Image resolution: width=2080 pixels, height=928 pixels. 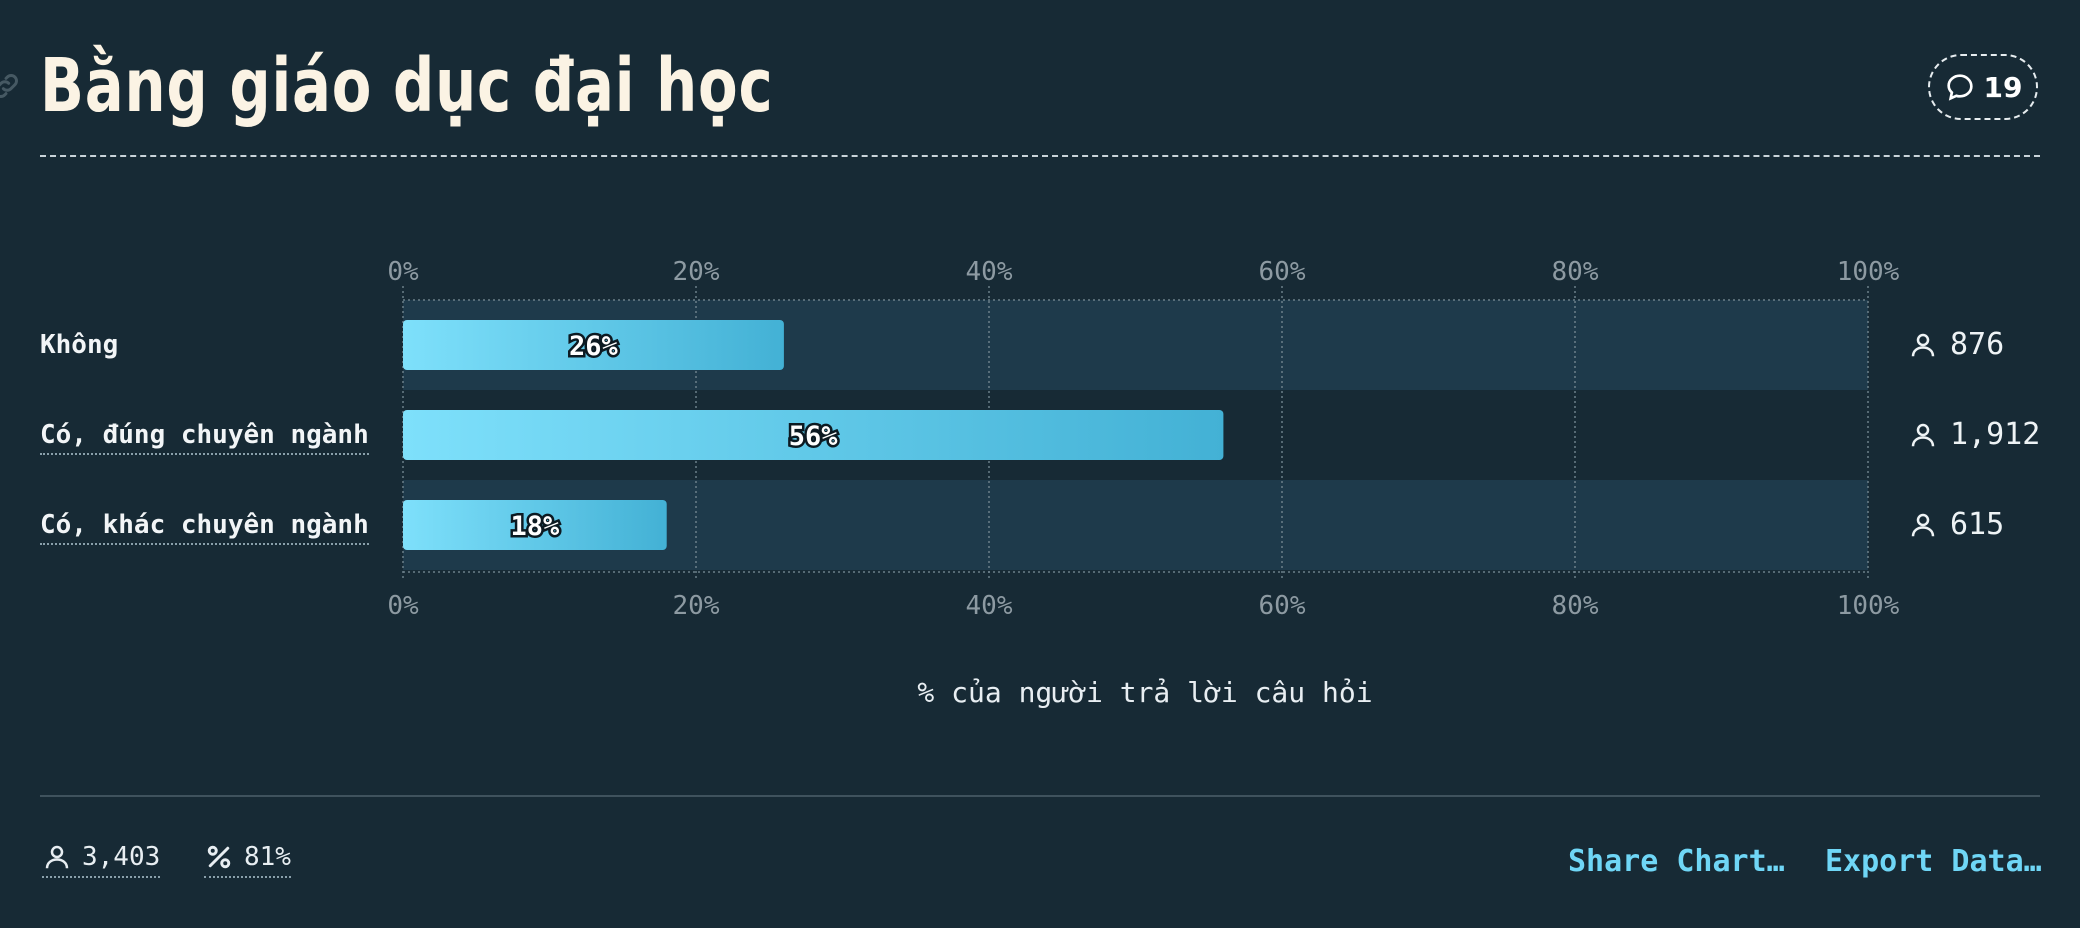 I want to click on bar-value-label: 56%, so click(x=814, y=436).